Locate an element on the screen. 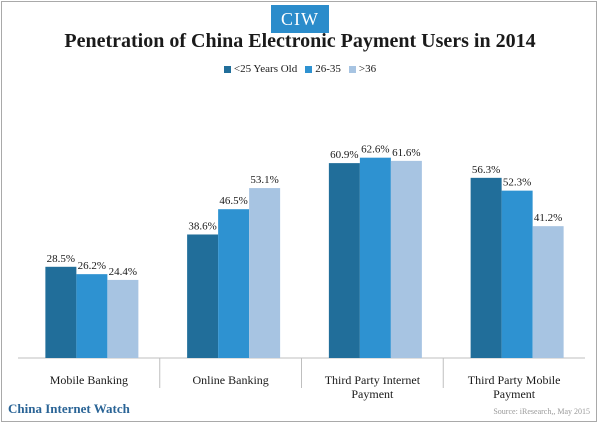  data-label: 41.2% is located at coordinates (548, 218).